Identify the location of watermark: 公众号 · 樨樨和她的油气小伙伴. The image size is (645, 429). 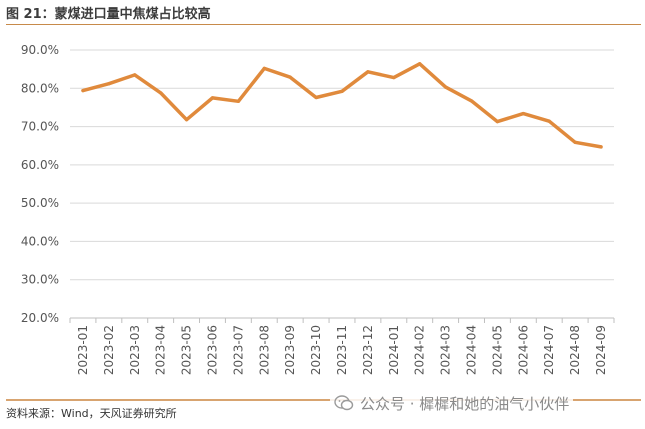
(452, 403).